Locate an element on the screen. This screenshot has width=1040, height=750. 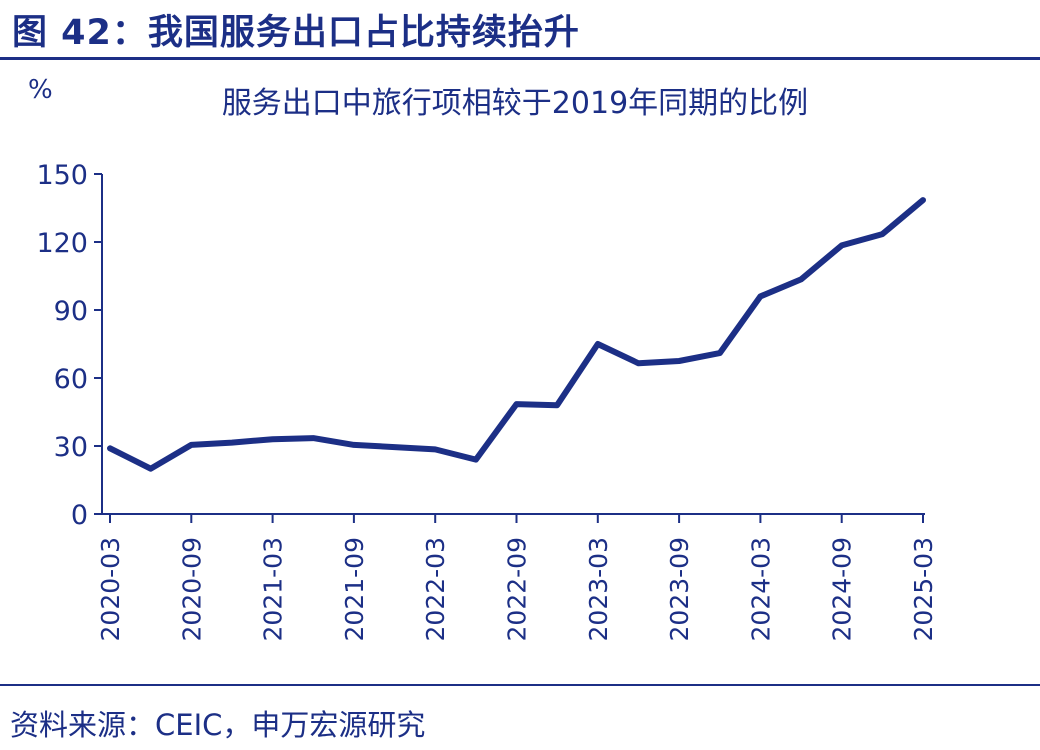
y-tick-label: 30 is located at coordinates (71, 447).